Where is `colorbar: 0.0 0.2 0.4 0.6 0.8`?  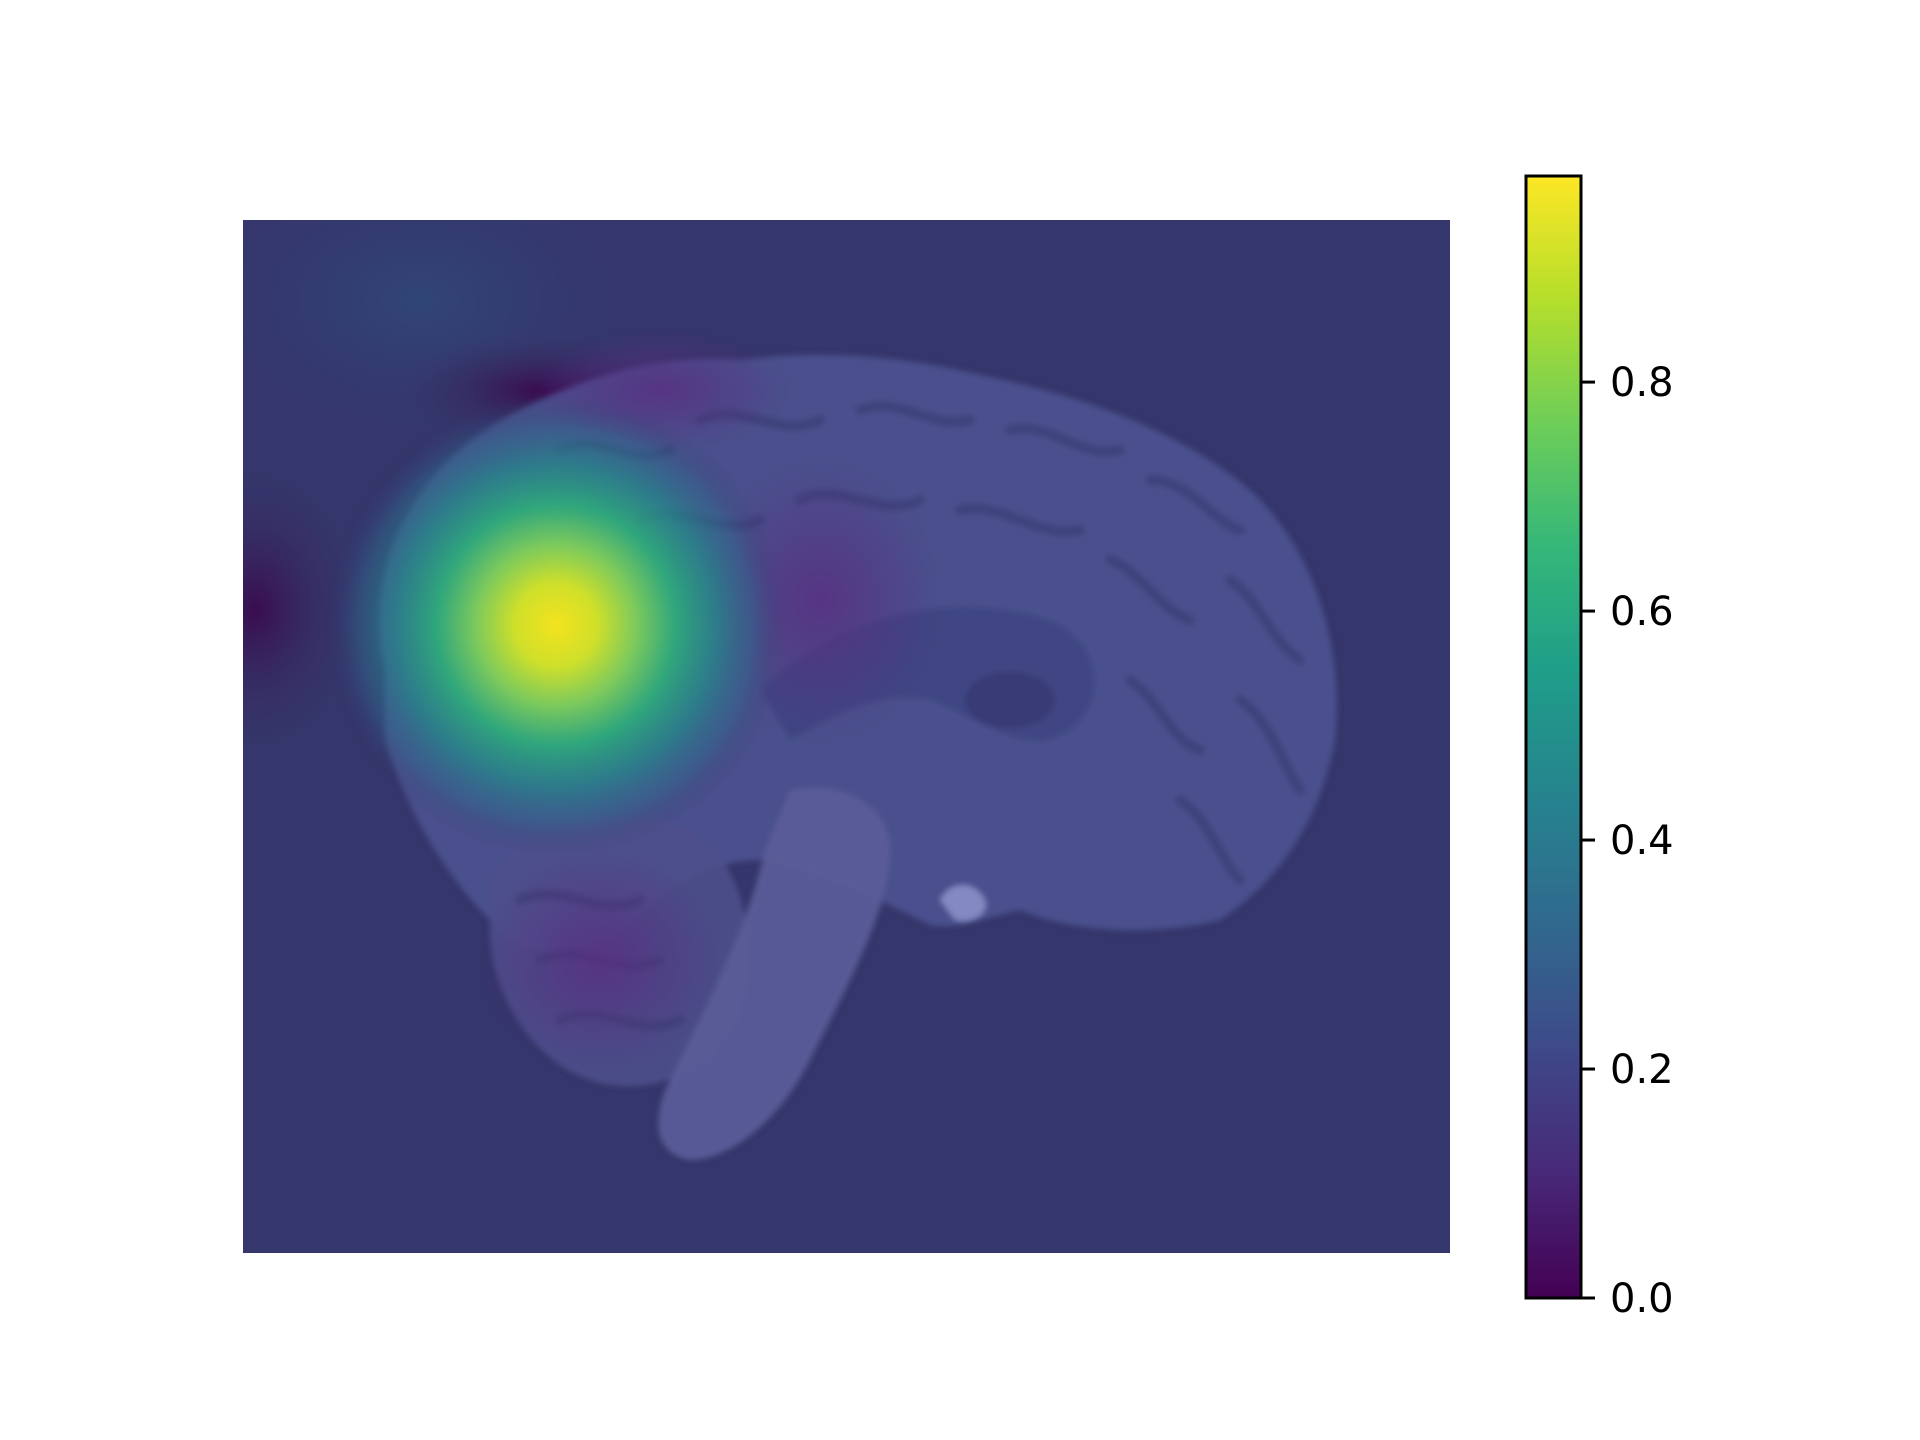 colorbar: 0.0 0.2 0.4 0.6 0.8 is located at coordinates (1599, 748).